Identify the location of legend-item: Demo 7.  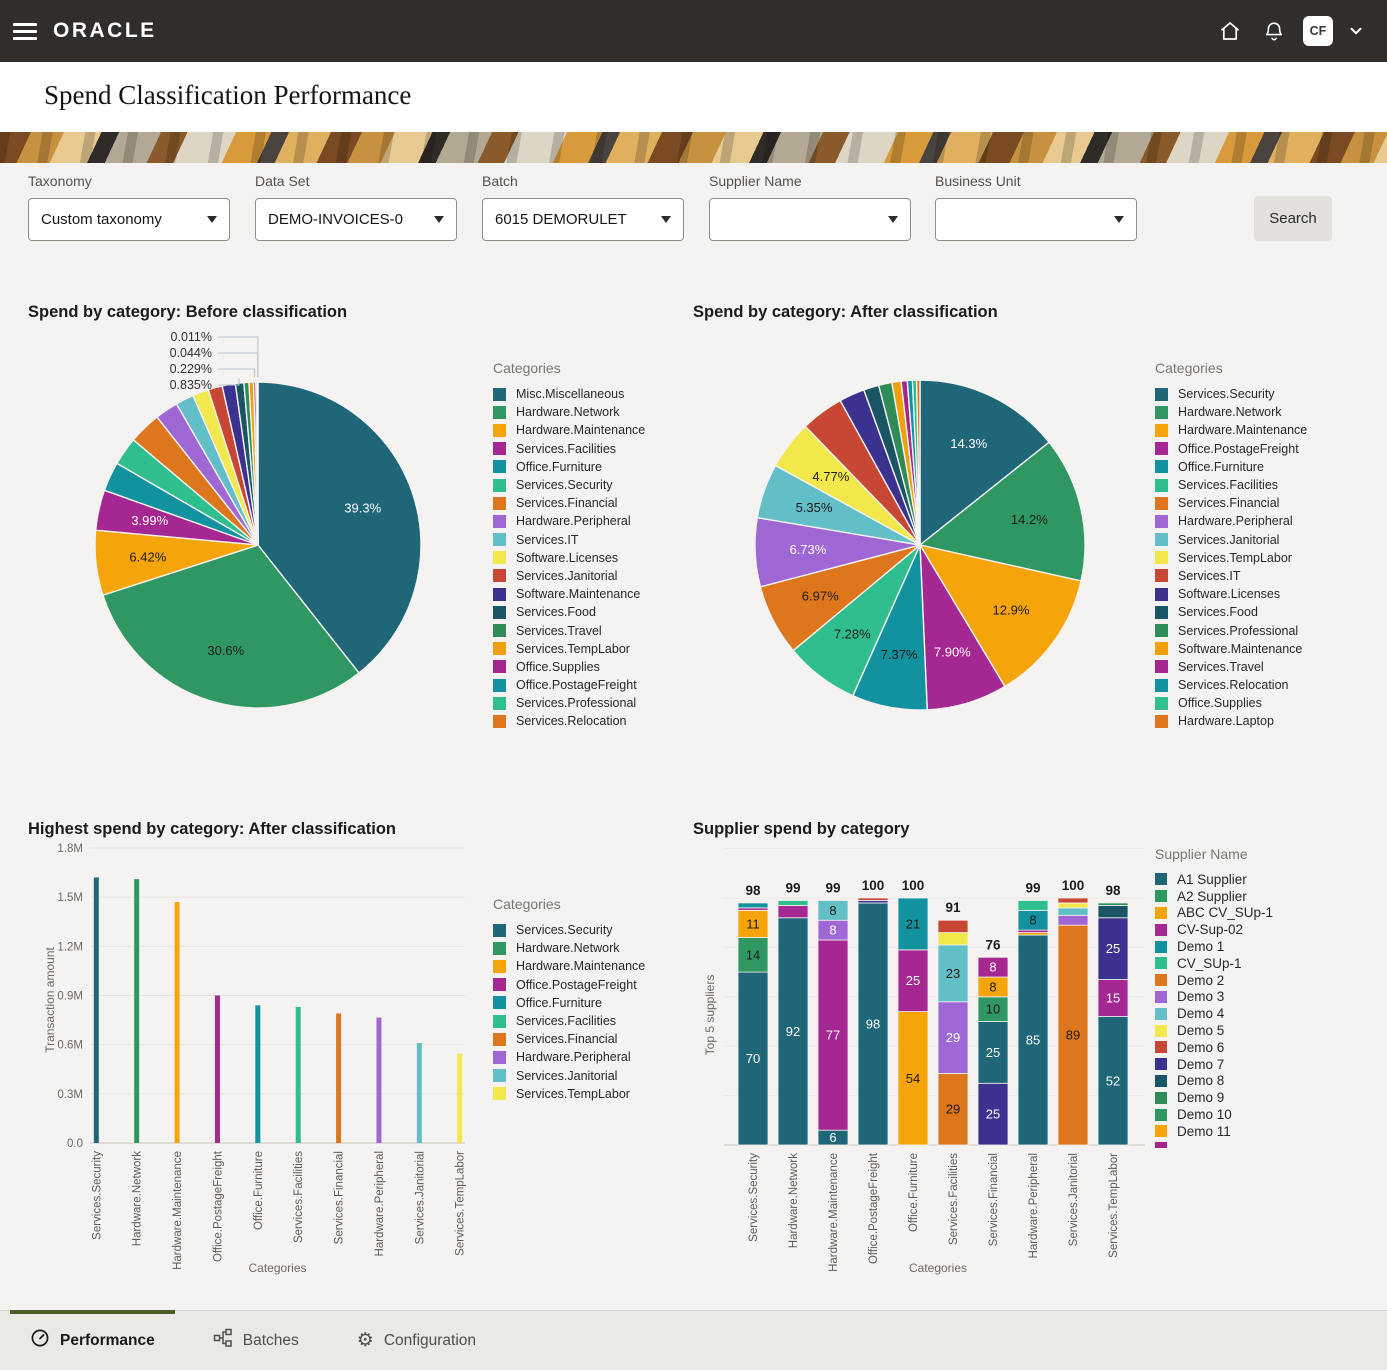
(1262, 1064).